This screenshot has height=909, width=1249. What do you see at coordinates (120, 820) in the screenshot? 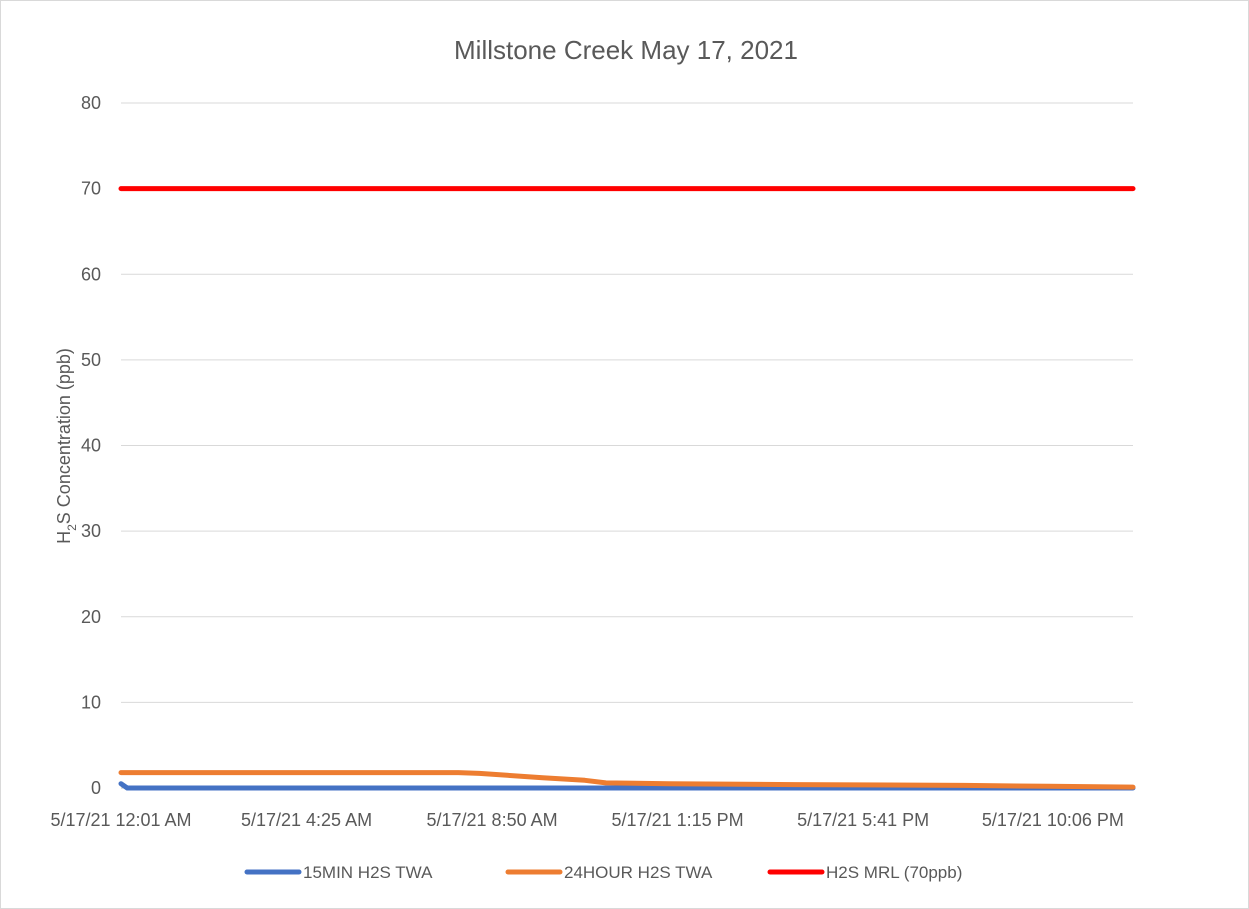
I see `x-tick-label-0: 5/17/21 12:01 AM` at bounding box center [120, 820].